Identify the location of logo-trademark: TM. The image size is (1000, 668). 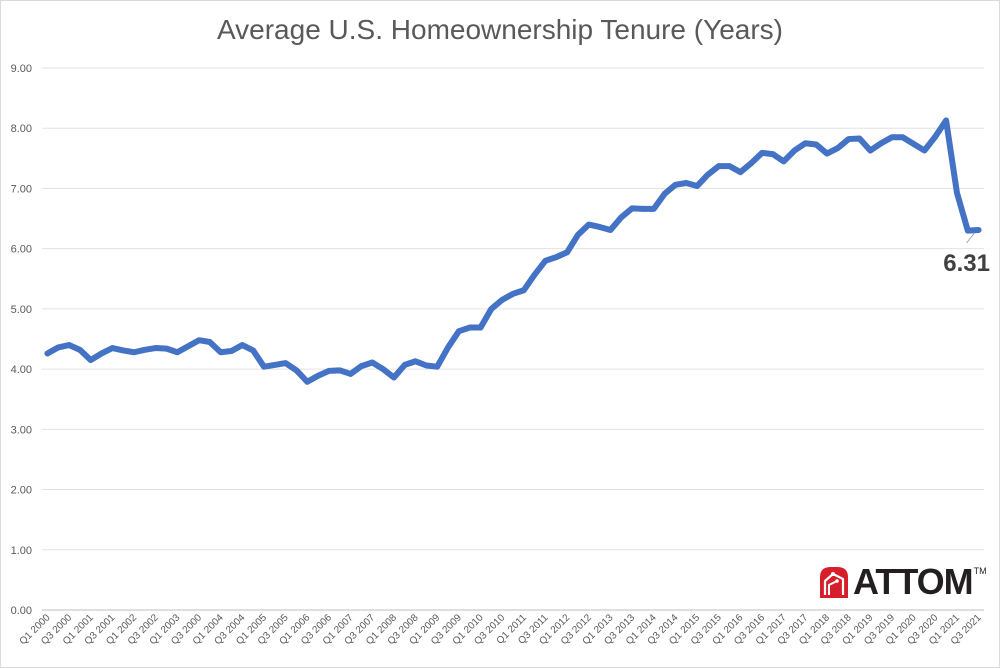
(980, 571).